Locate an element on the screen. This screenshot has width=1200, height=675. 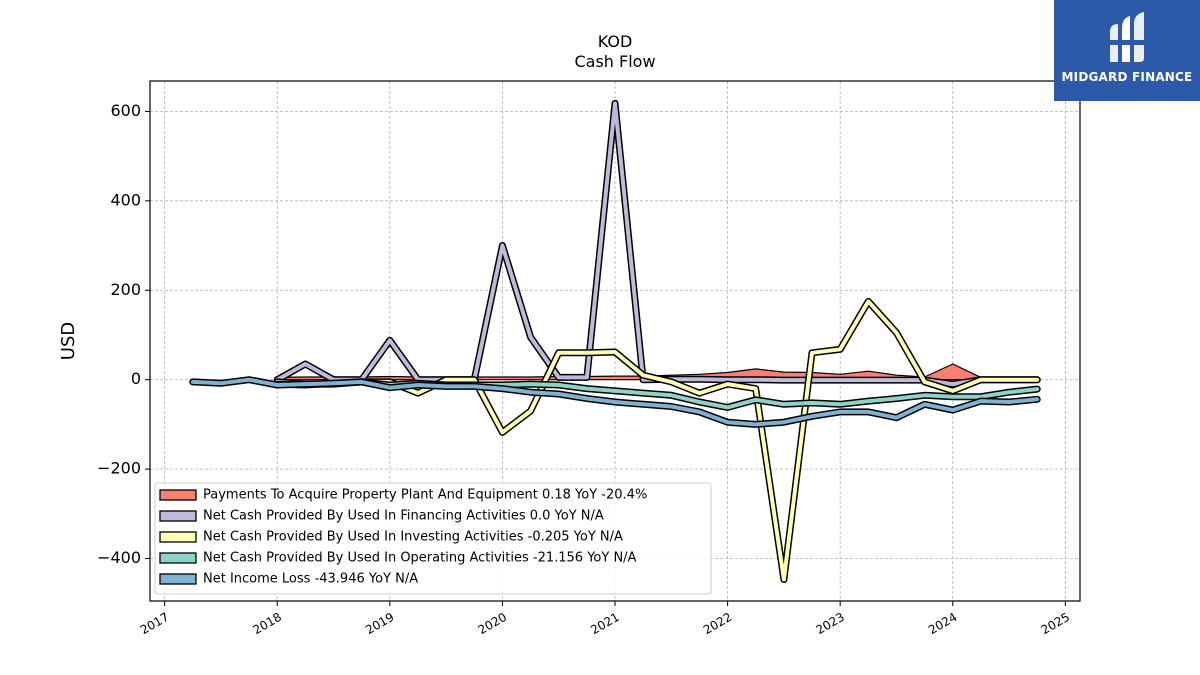
legend-box is located at coordinates (433, 538).